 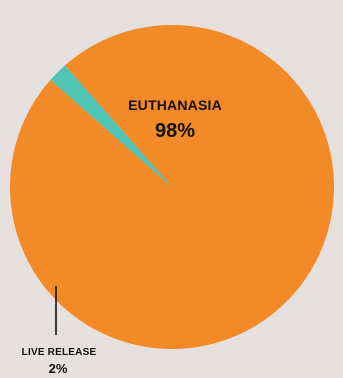 What do you see at coordinates (175, 105) in the screenshot?
I see `euthanasia-slice-label: EUTHANASIA` at bounding box center [175, 105].